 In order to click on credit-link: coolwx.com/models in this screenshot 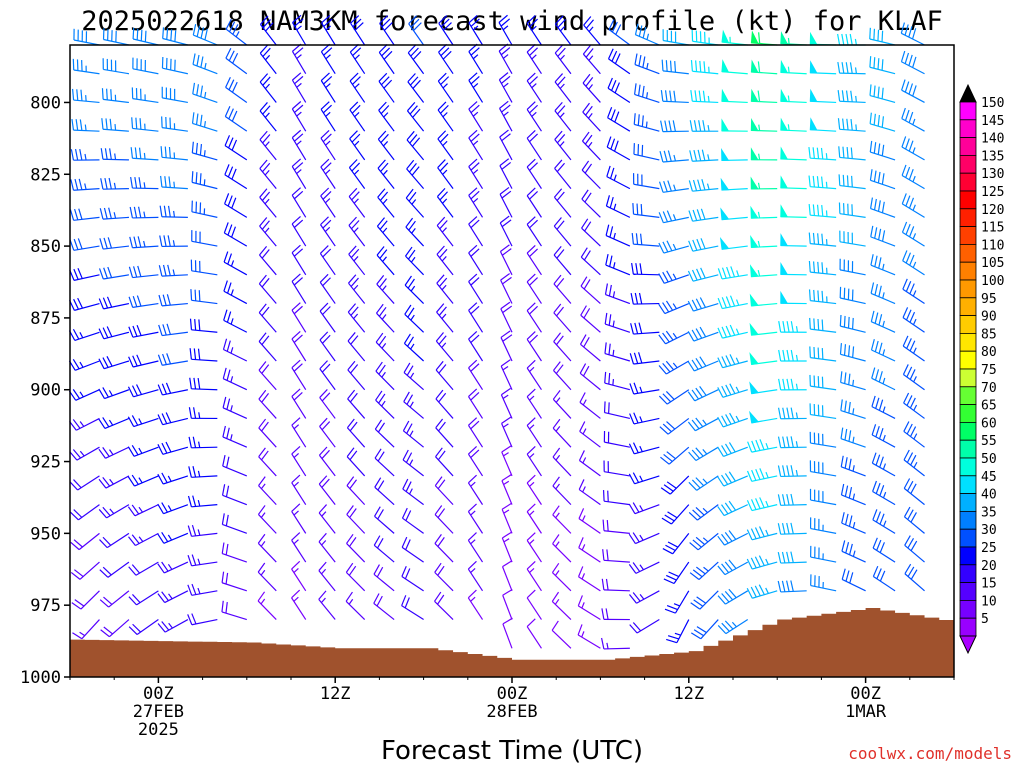, I will do `click(930, 753)`.